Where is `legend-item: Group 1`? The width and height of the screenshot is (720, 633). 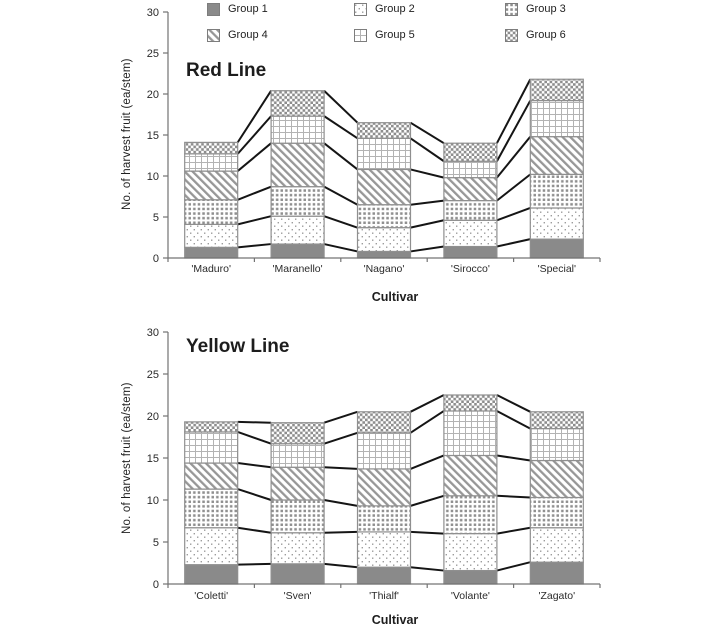 legend-item: Group 1 is located at coordinates (280, 9).